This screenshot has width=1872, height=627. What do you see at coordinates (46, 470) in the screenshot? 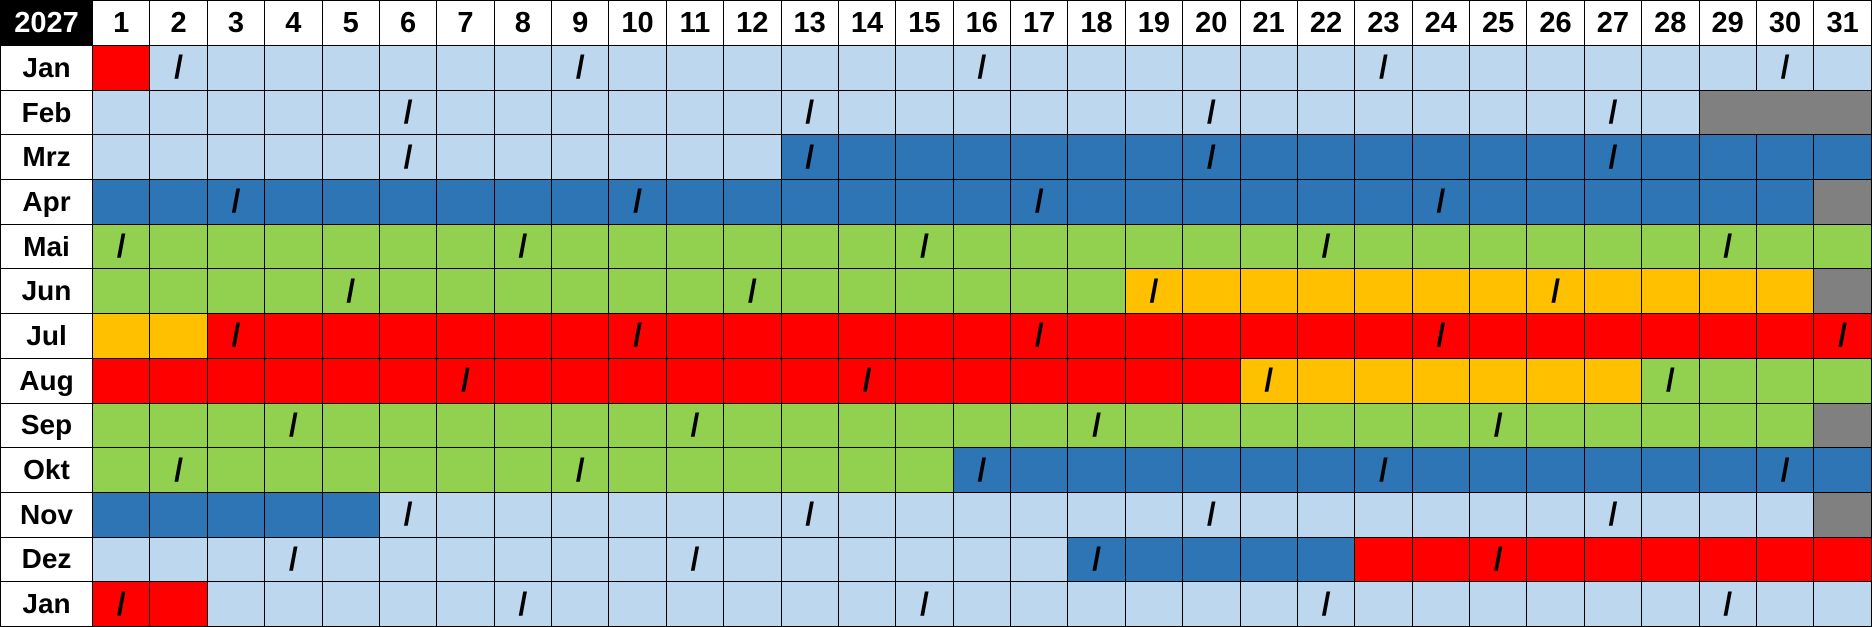
I see `month-label-cell: Okt` at bounding box center [46, 470].